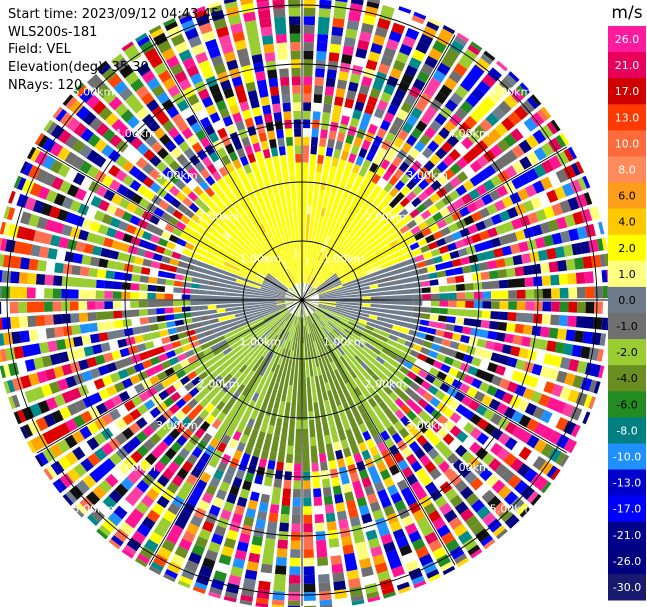 The image size is (647, 607). I want to click on start-time: Start time: 2023/09/12 04:43:45, so click(114, 14).